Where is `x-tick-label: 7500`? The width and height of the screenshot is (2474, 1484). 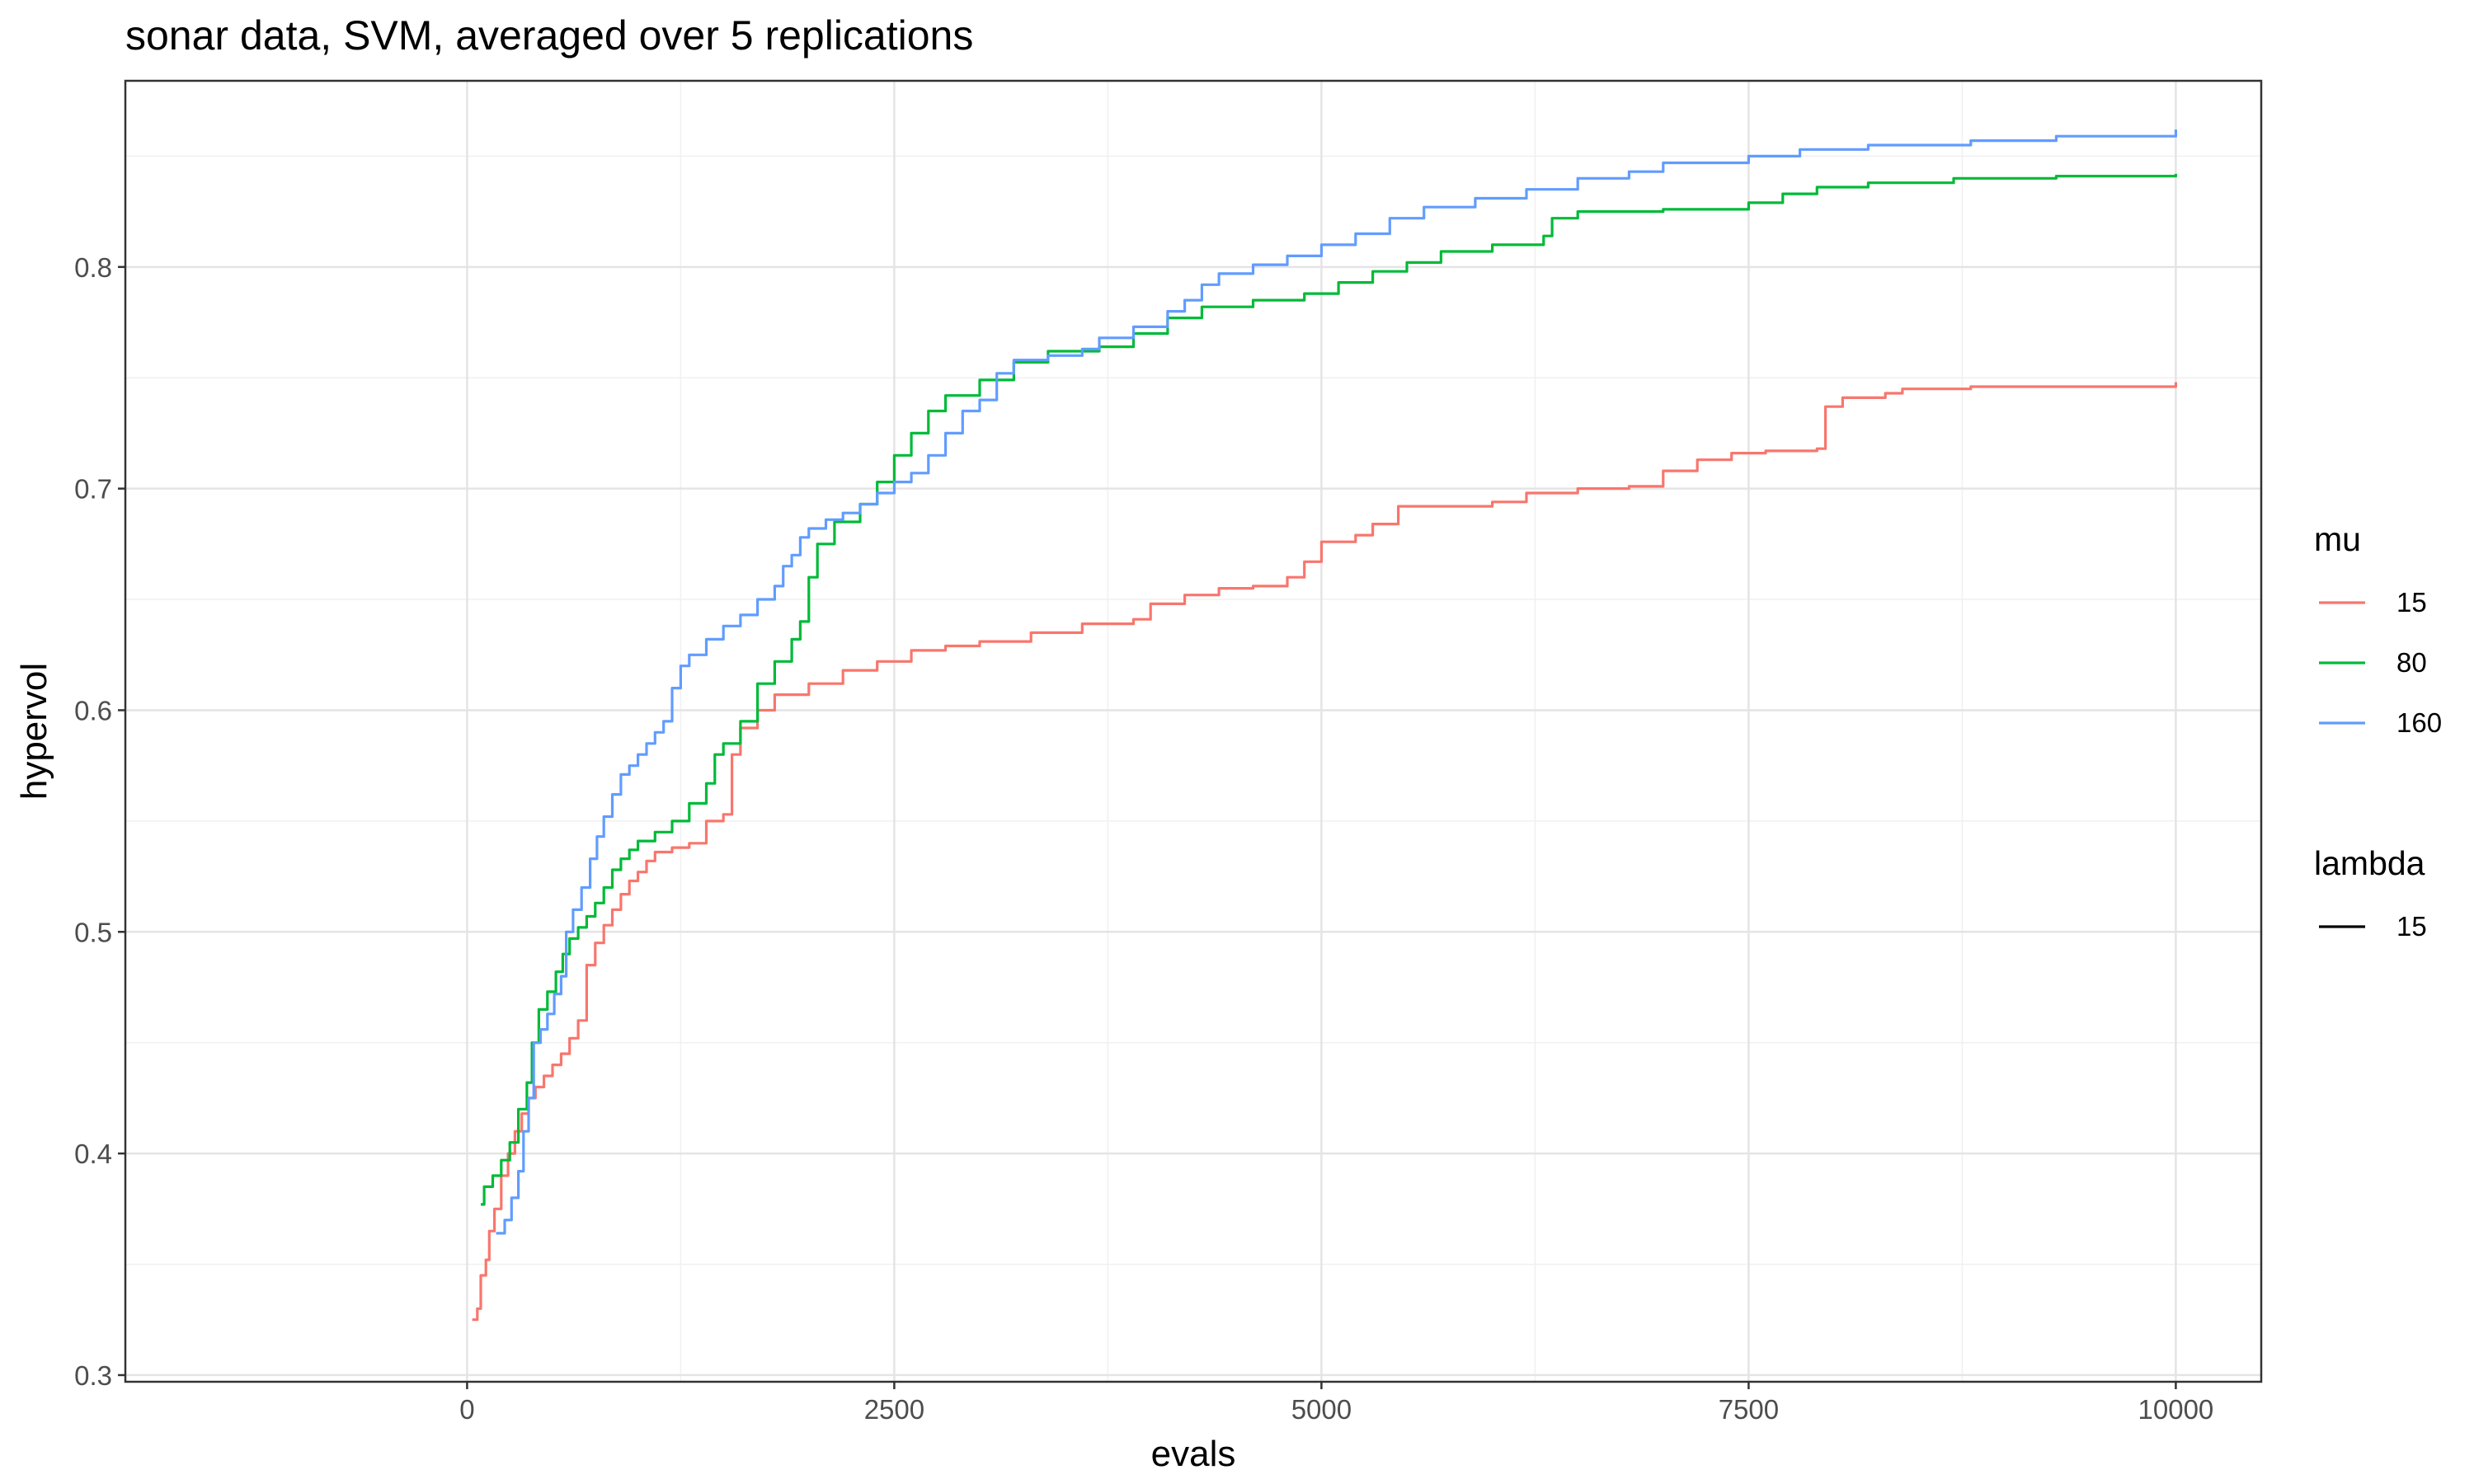
x-tick-label: 7500 is located at coordinates (1749, 1409).